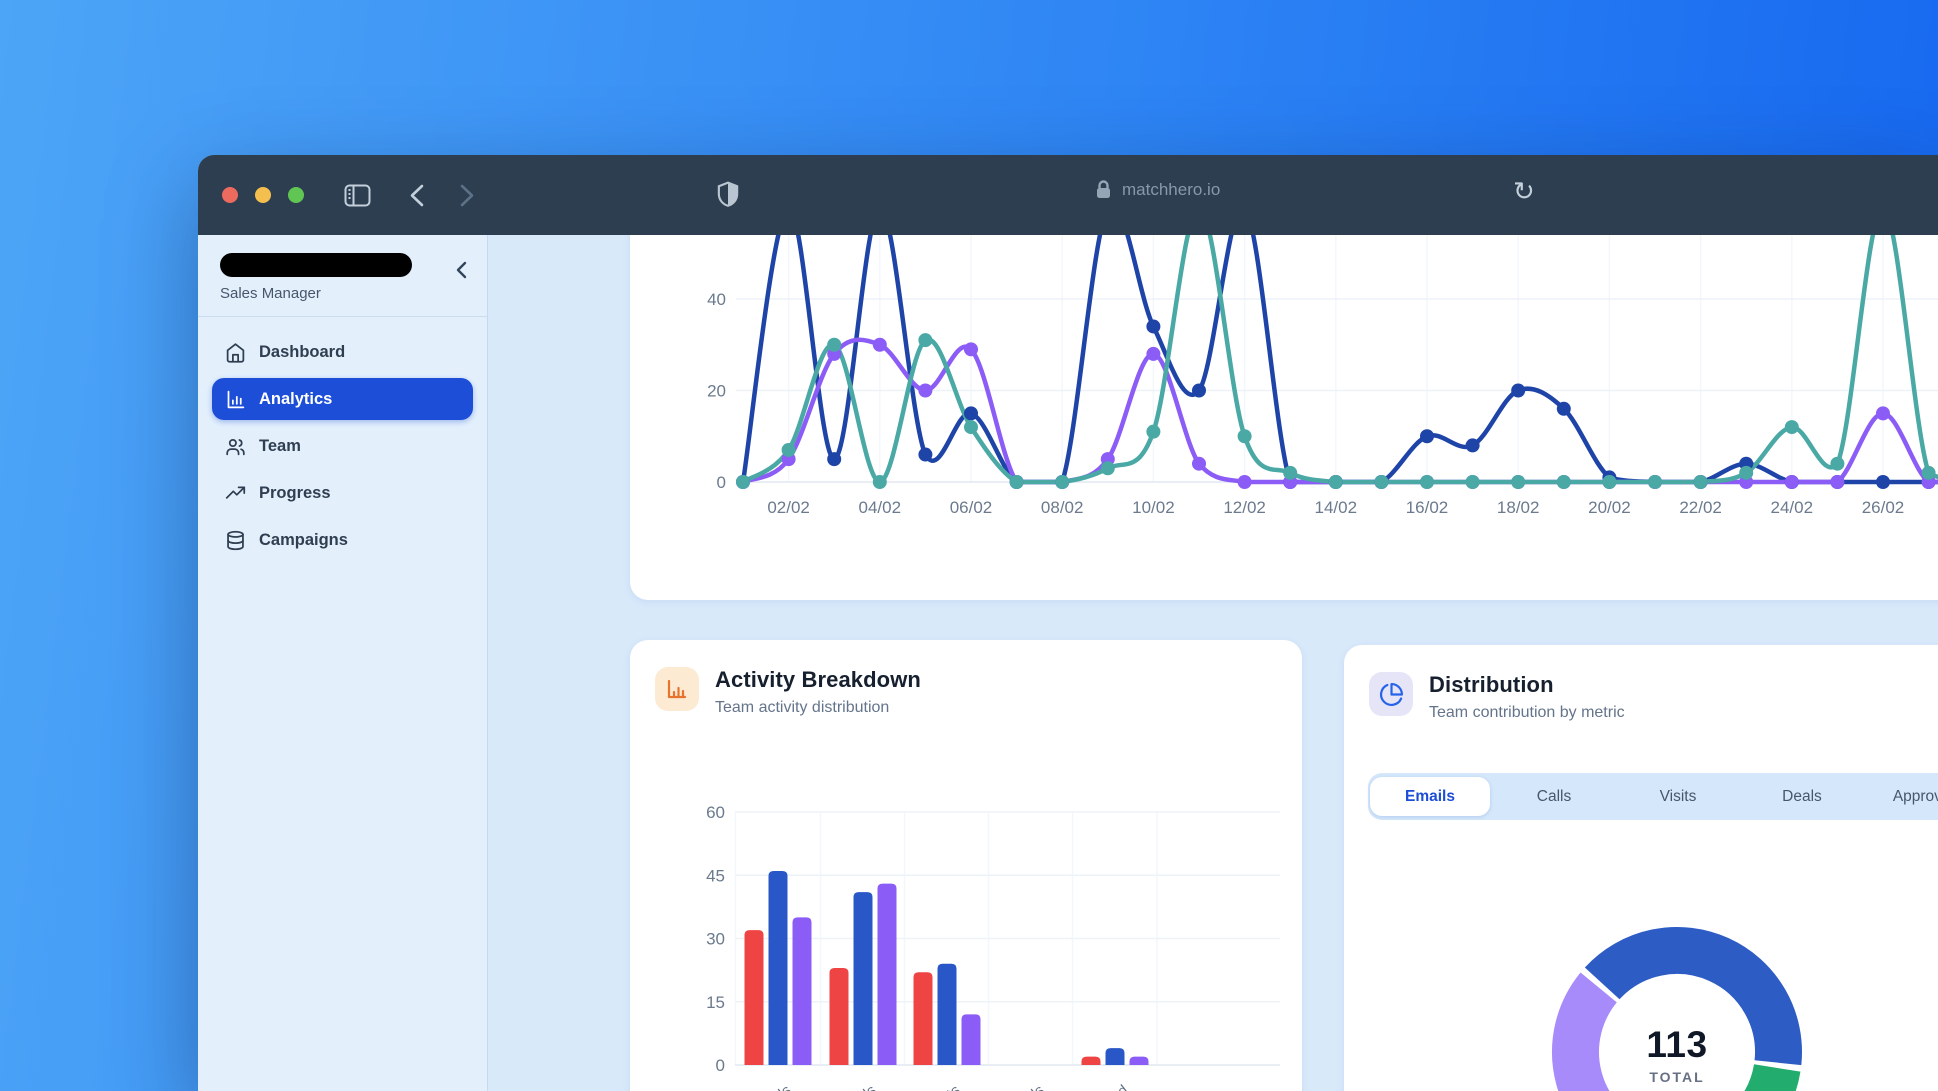  What do you see at coordinates (295, 492) in the screenshot?
I see `sidebar-item-label: Progress` at bounding box center [295, 492].